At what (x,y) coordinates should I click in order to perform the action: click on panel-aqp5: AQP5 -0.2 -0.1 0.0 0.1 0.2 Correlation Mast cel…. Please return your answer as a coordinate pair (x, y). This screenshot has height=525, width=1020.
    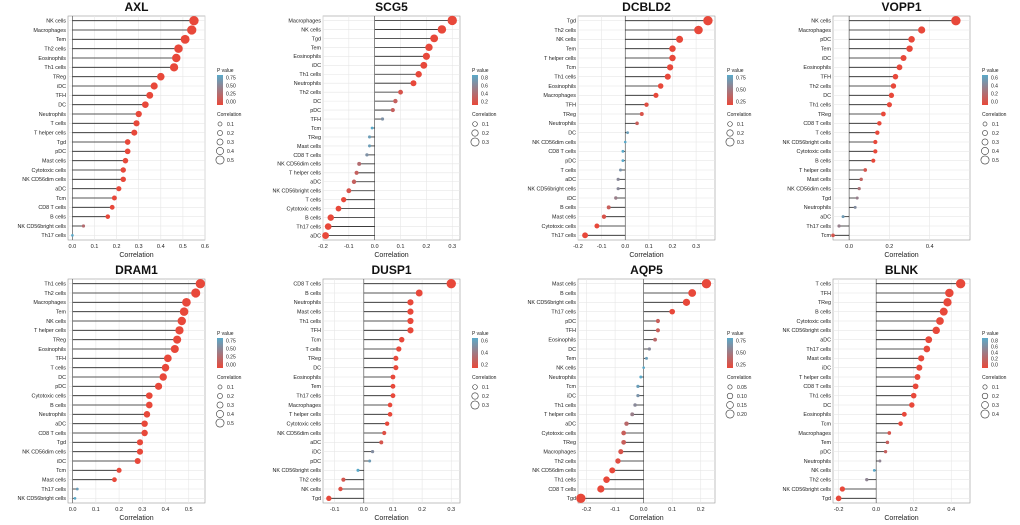
    Looking at the image, I should click on (639, 392).